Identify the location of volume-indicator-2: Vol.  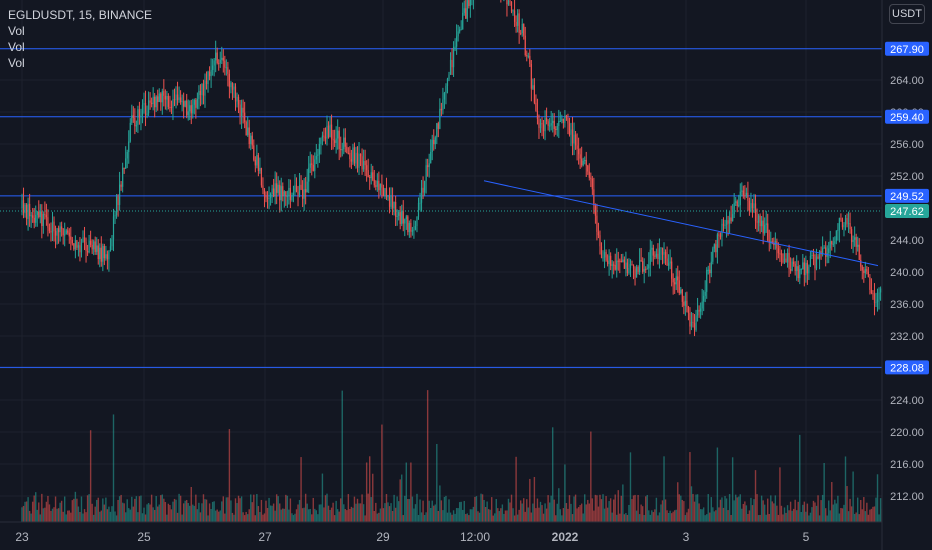
(16, 47).